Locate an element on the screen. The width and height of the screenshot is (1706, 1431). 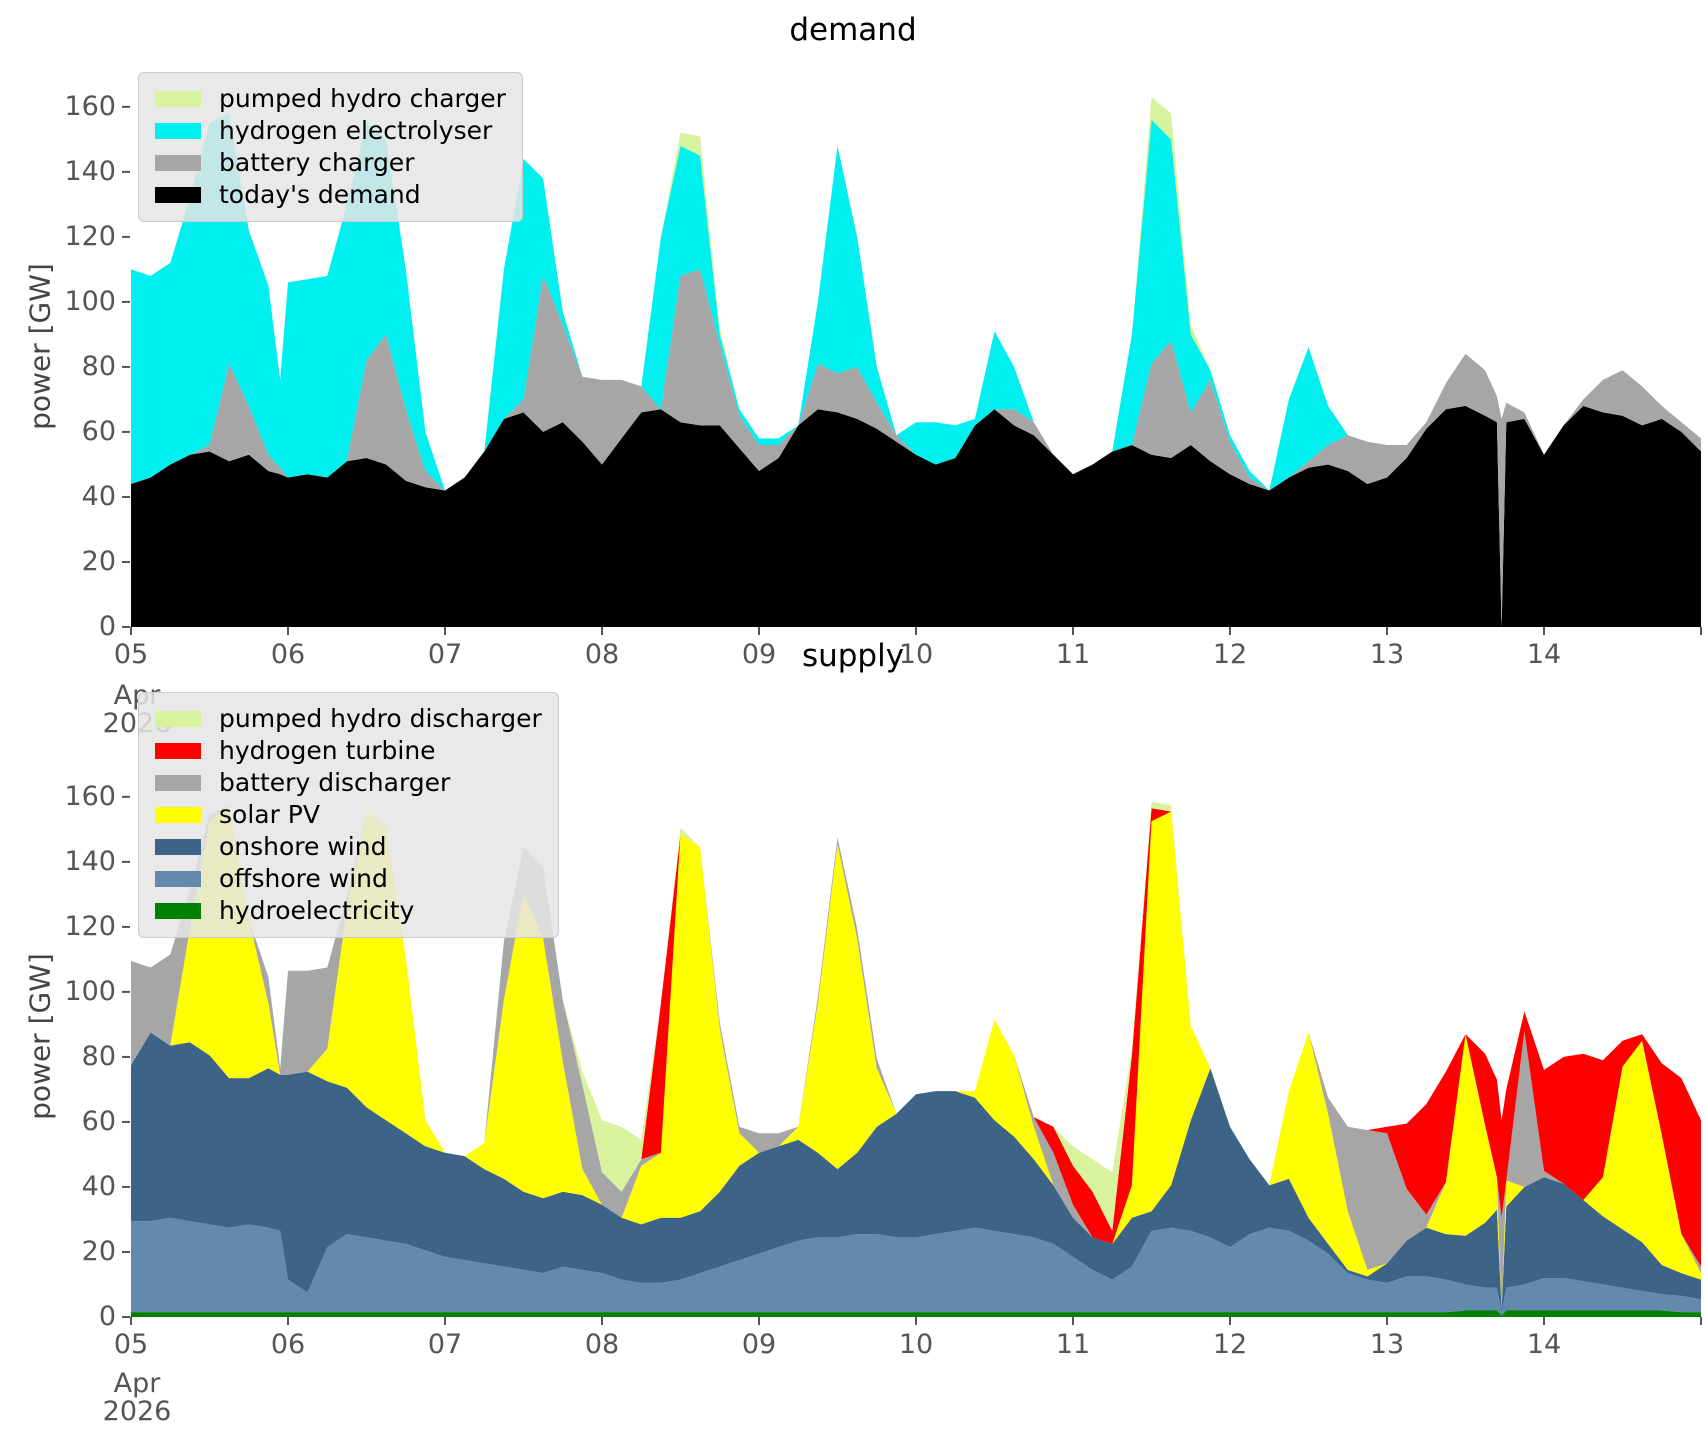
area-offshore-wind is located at coordinates (916, 1266).